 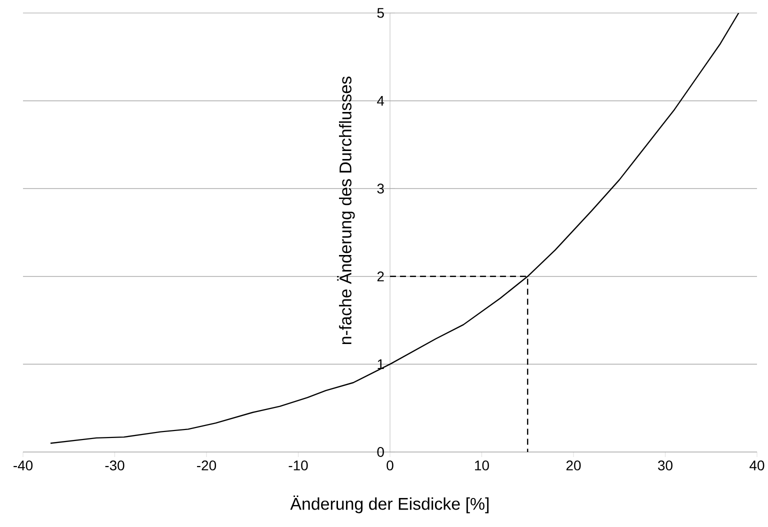 I want to click on x-tick-label: 40, so click(x=757, y=465).